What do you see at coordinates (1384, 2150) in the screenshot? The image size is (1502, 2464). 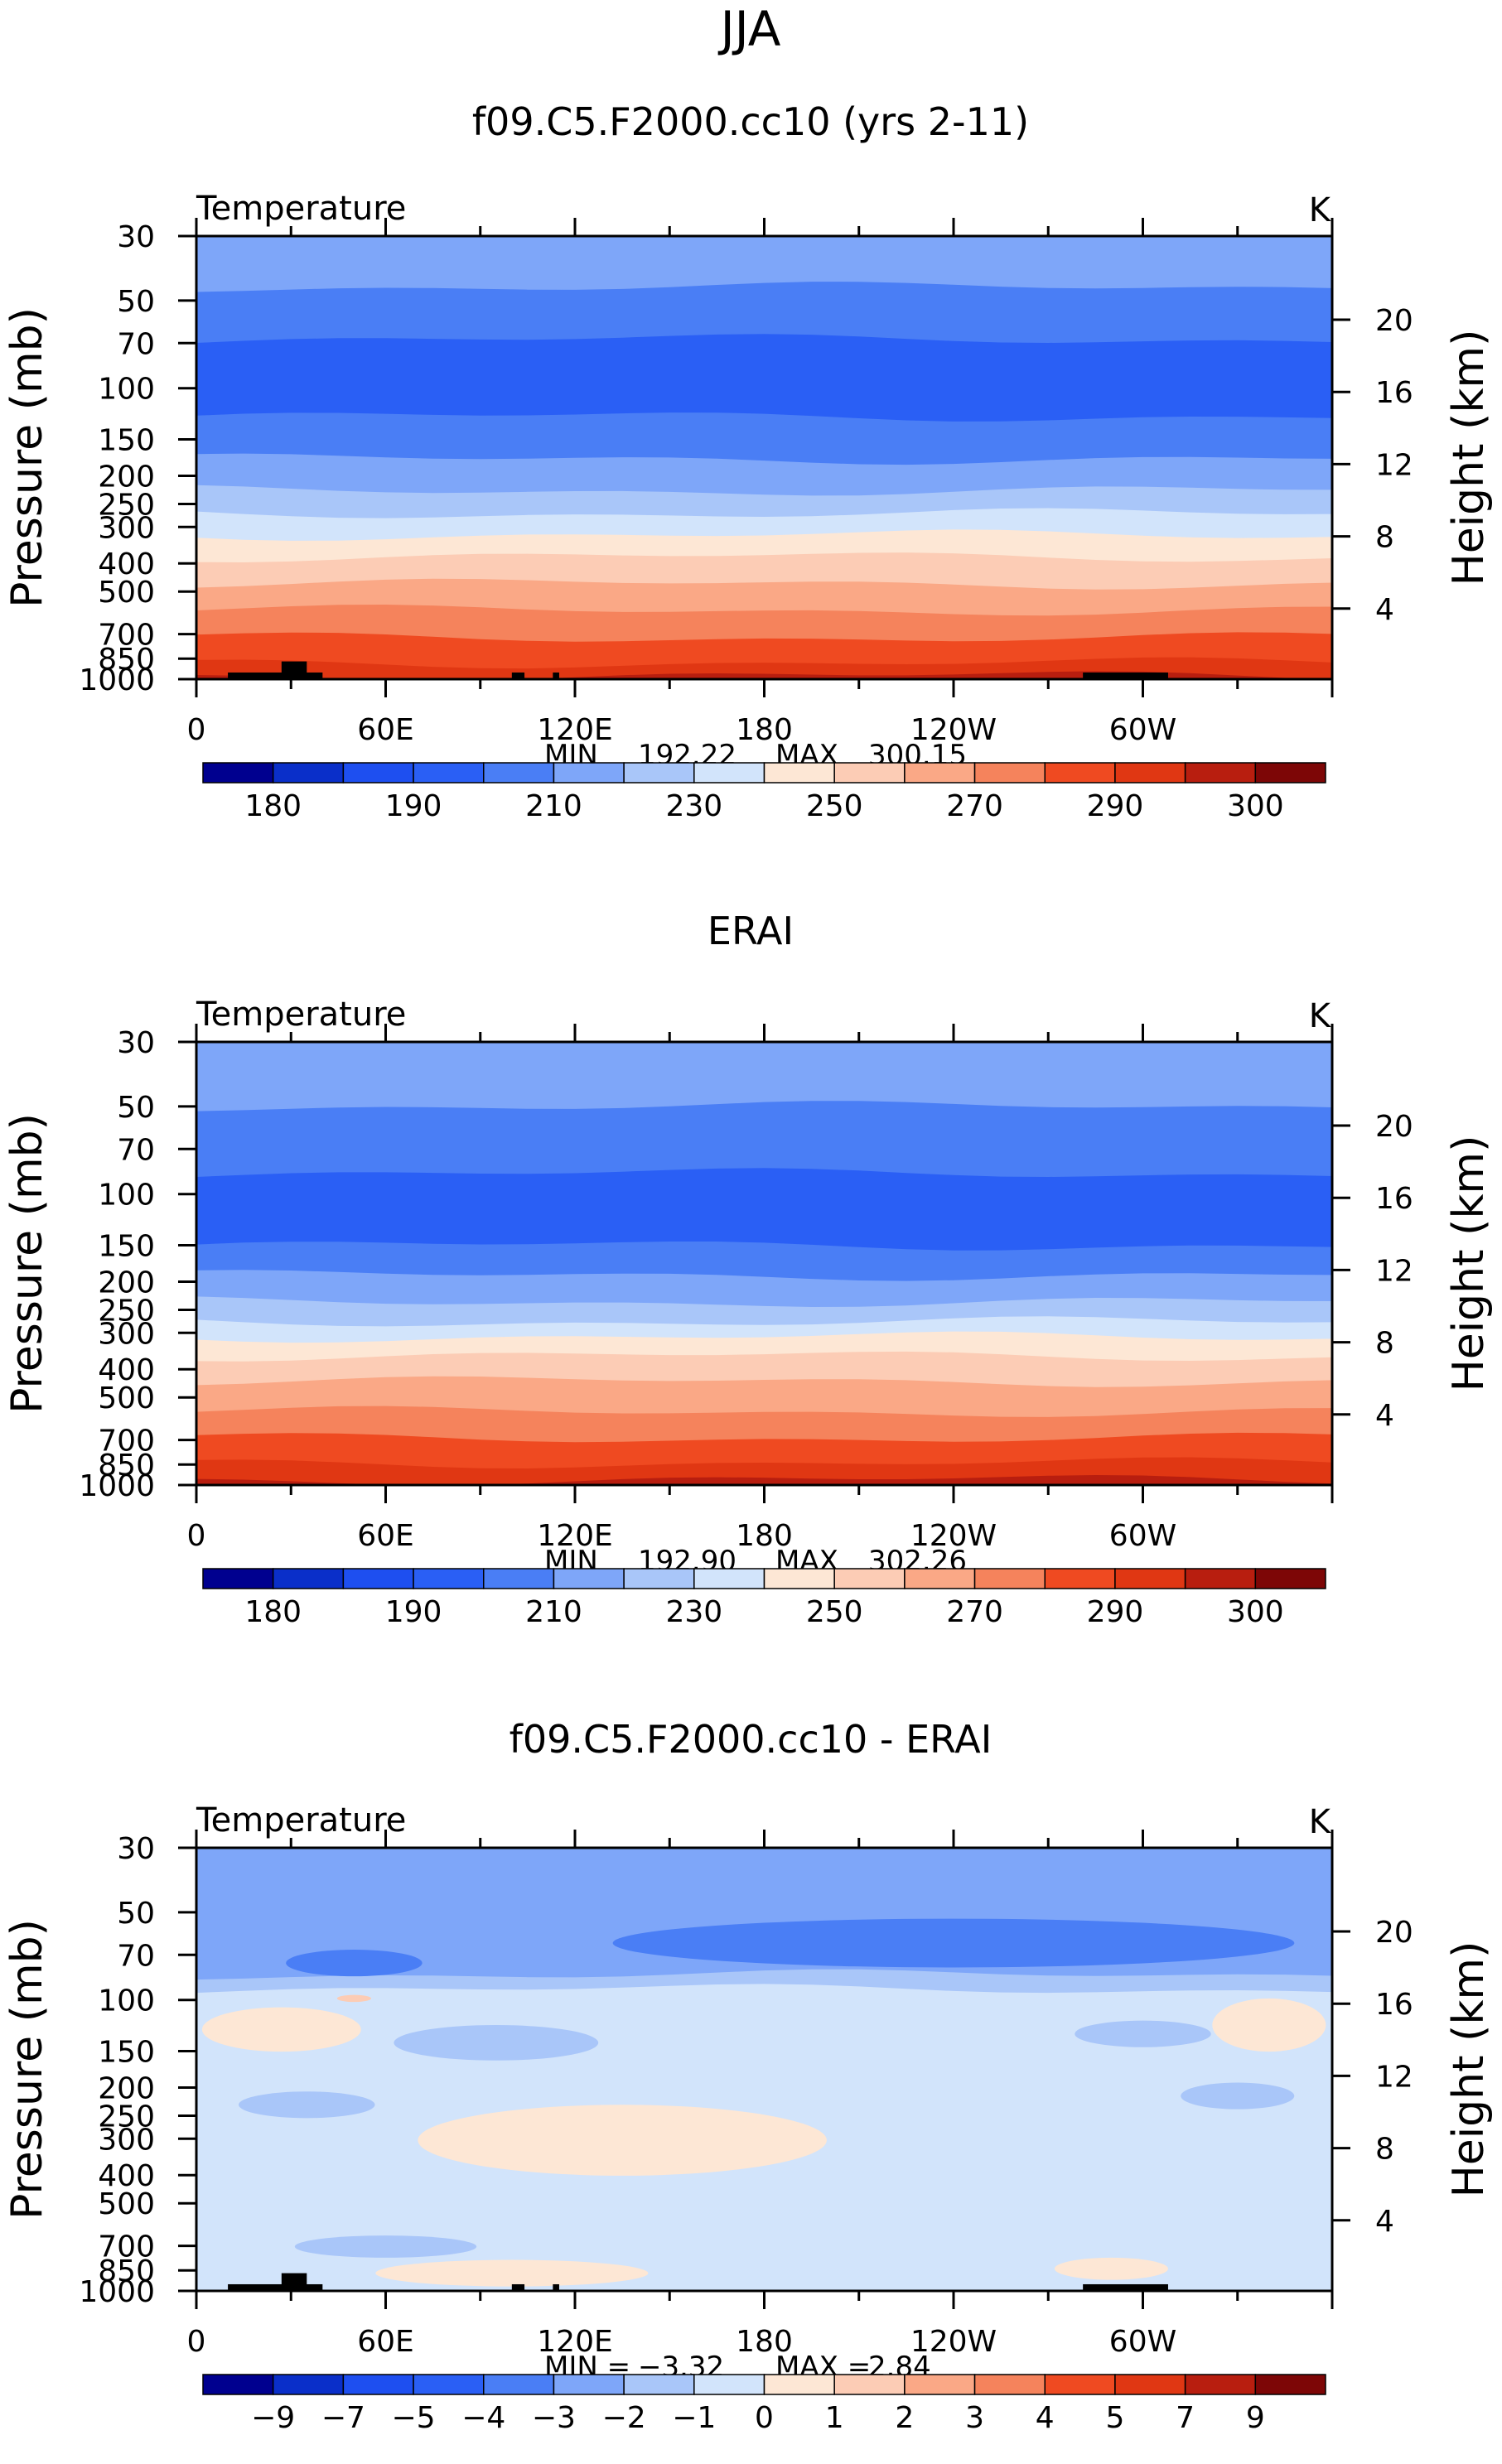 I see `y2-tick-label: 8` at bounding box center [1384, 2150].